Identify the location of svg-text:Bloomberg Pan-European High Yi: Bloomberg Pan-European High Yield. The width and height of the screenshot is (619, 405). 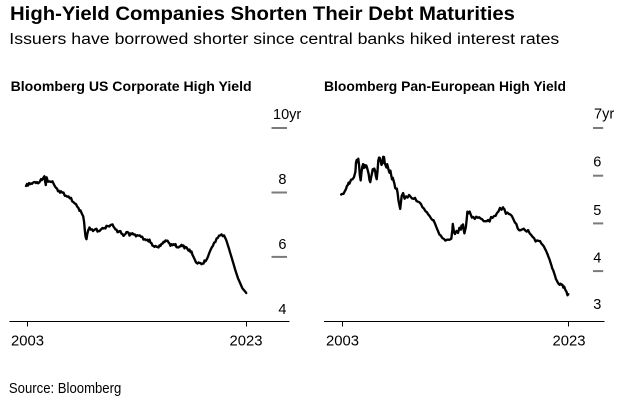
(445, 86).